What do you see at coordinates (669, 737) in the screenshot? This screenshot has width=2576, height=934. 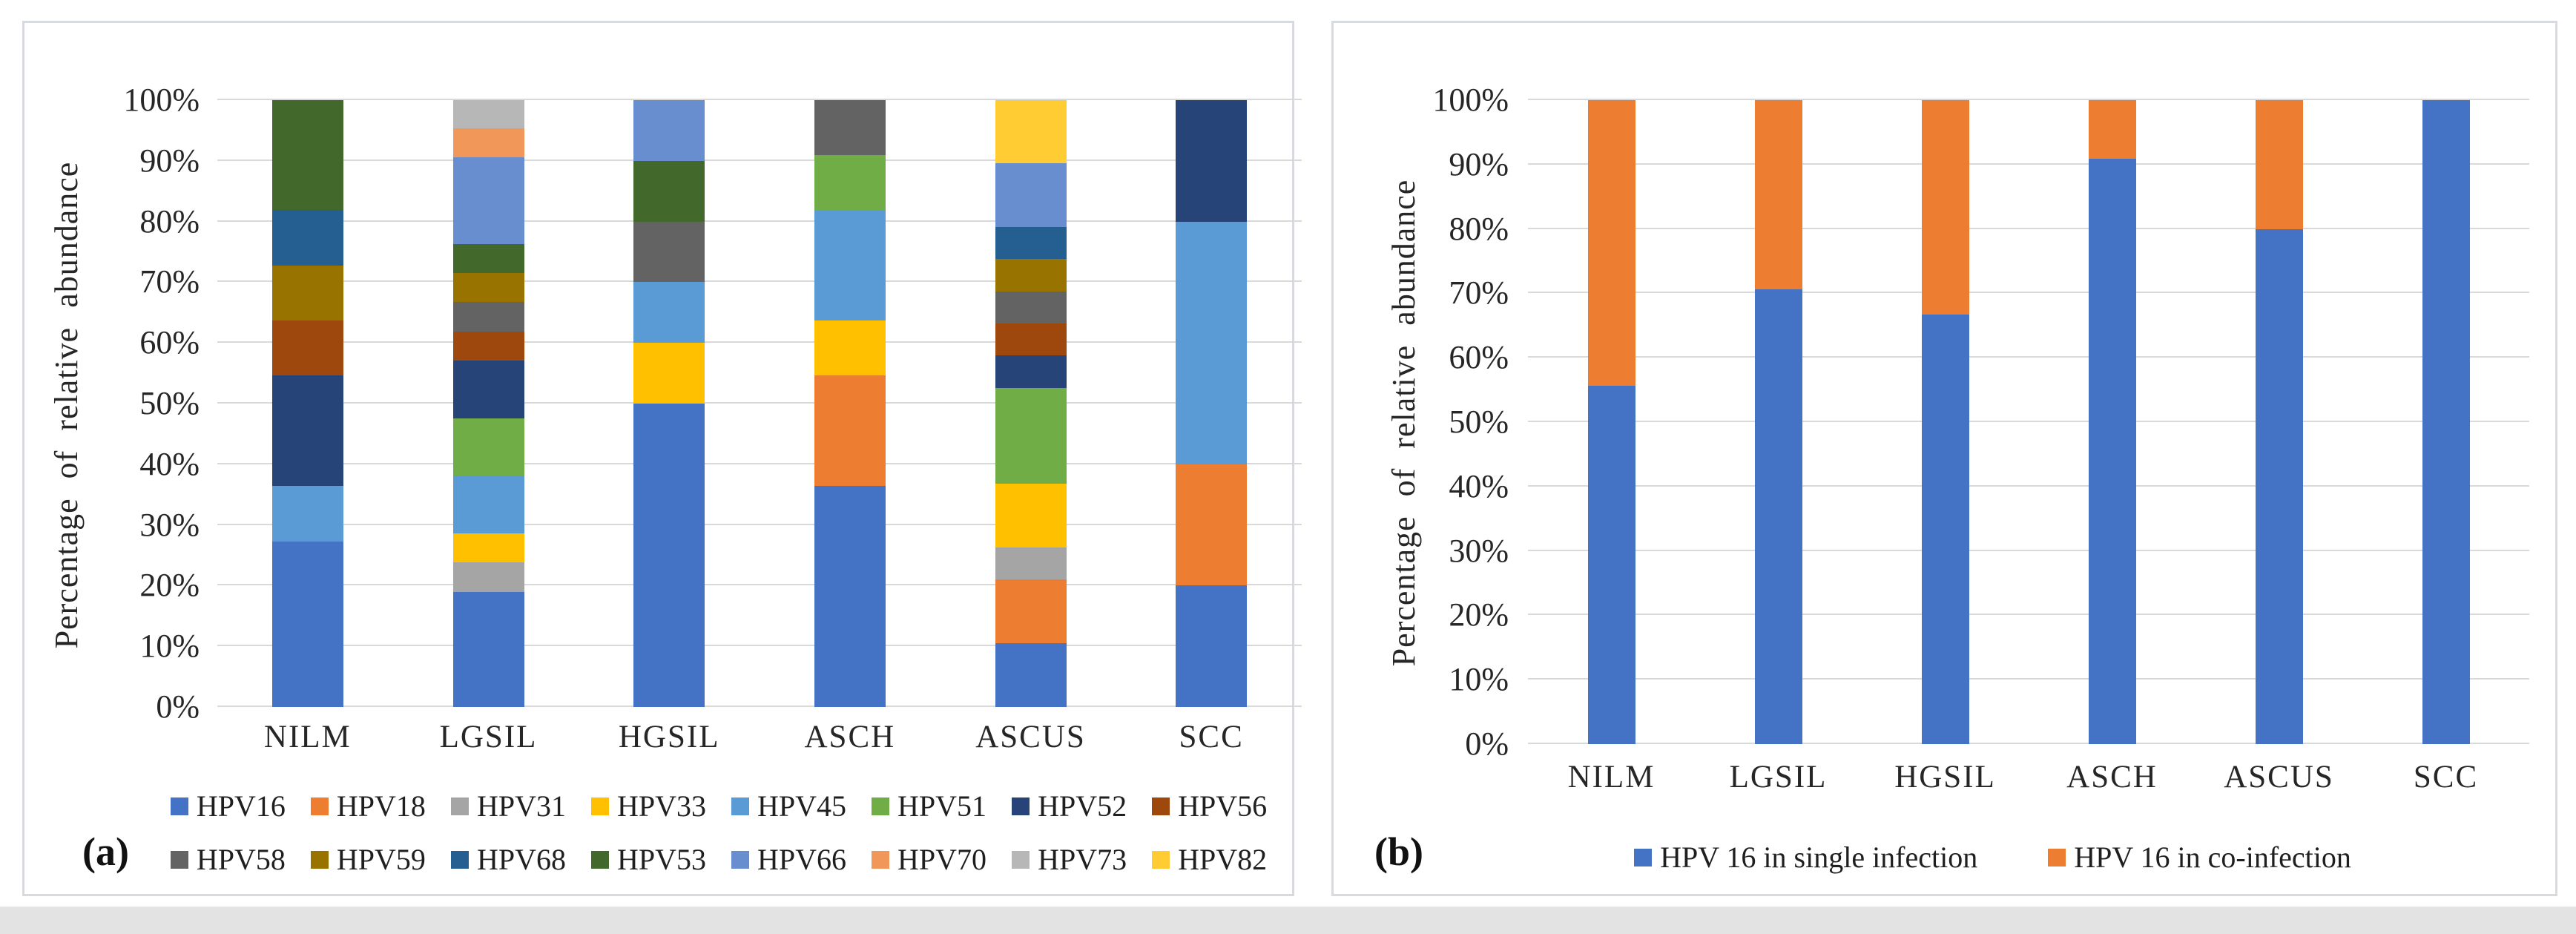 I see `x-category-label: HGSIL` at bounding box center [669, 737].